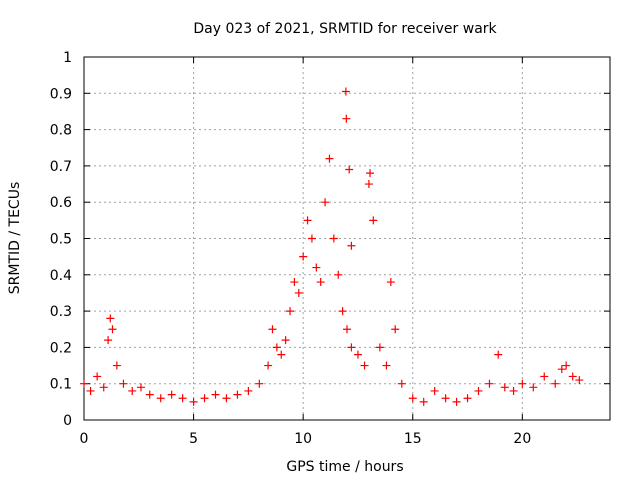 This screenshot has height=480, width=640. I want to click on y-tick-label: 0.2, so click(61, 348).